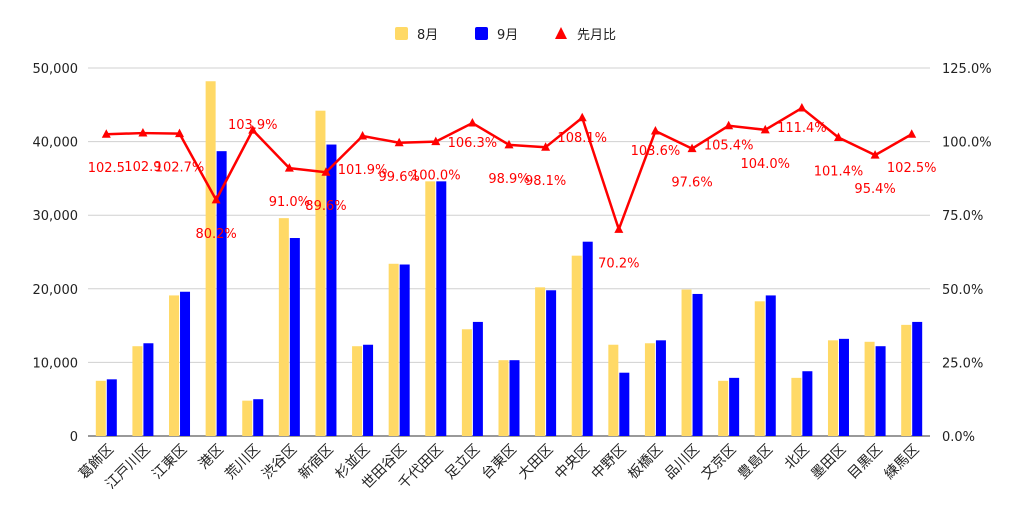  What do you see at coordinates (682, 462) in the screenshot?
I see `x-tick-label: 品川区` at bounding box center [682, 462].